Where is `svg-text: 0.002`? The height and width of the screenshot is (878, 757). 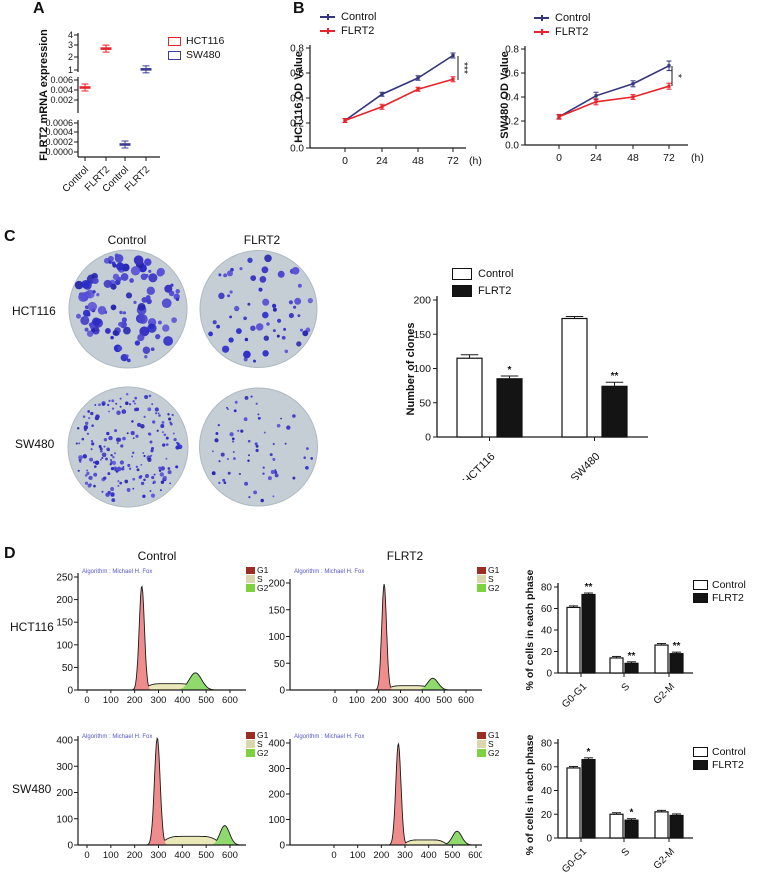 svg-text: 0.002 is located at coordinates (61, 100).